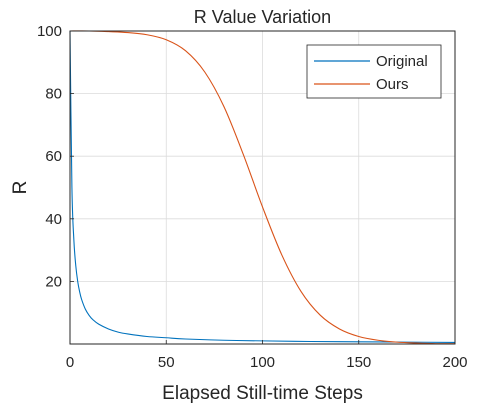  Describe the element at coordinates (262, 362) in the screenshot. I see `x-tick-label: 100` at that location.